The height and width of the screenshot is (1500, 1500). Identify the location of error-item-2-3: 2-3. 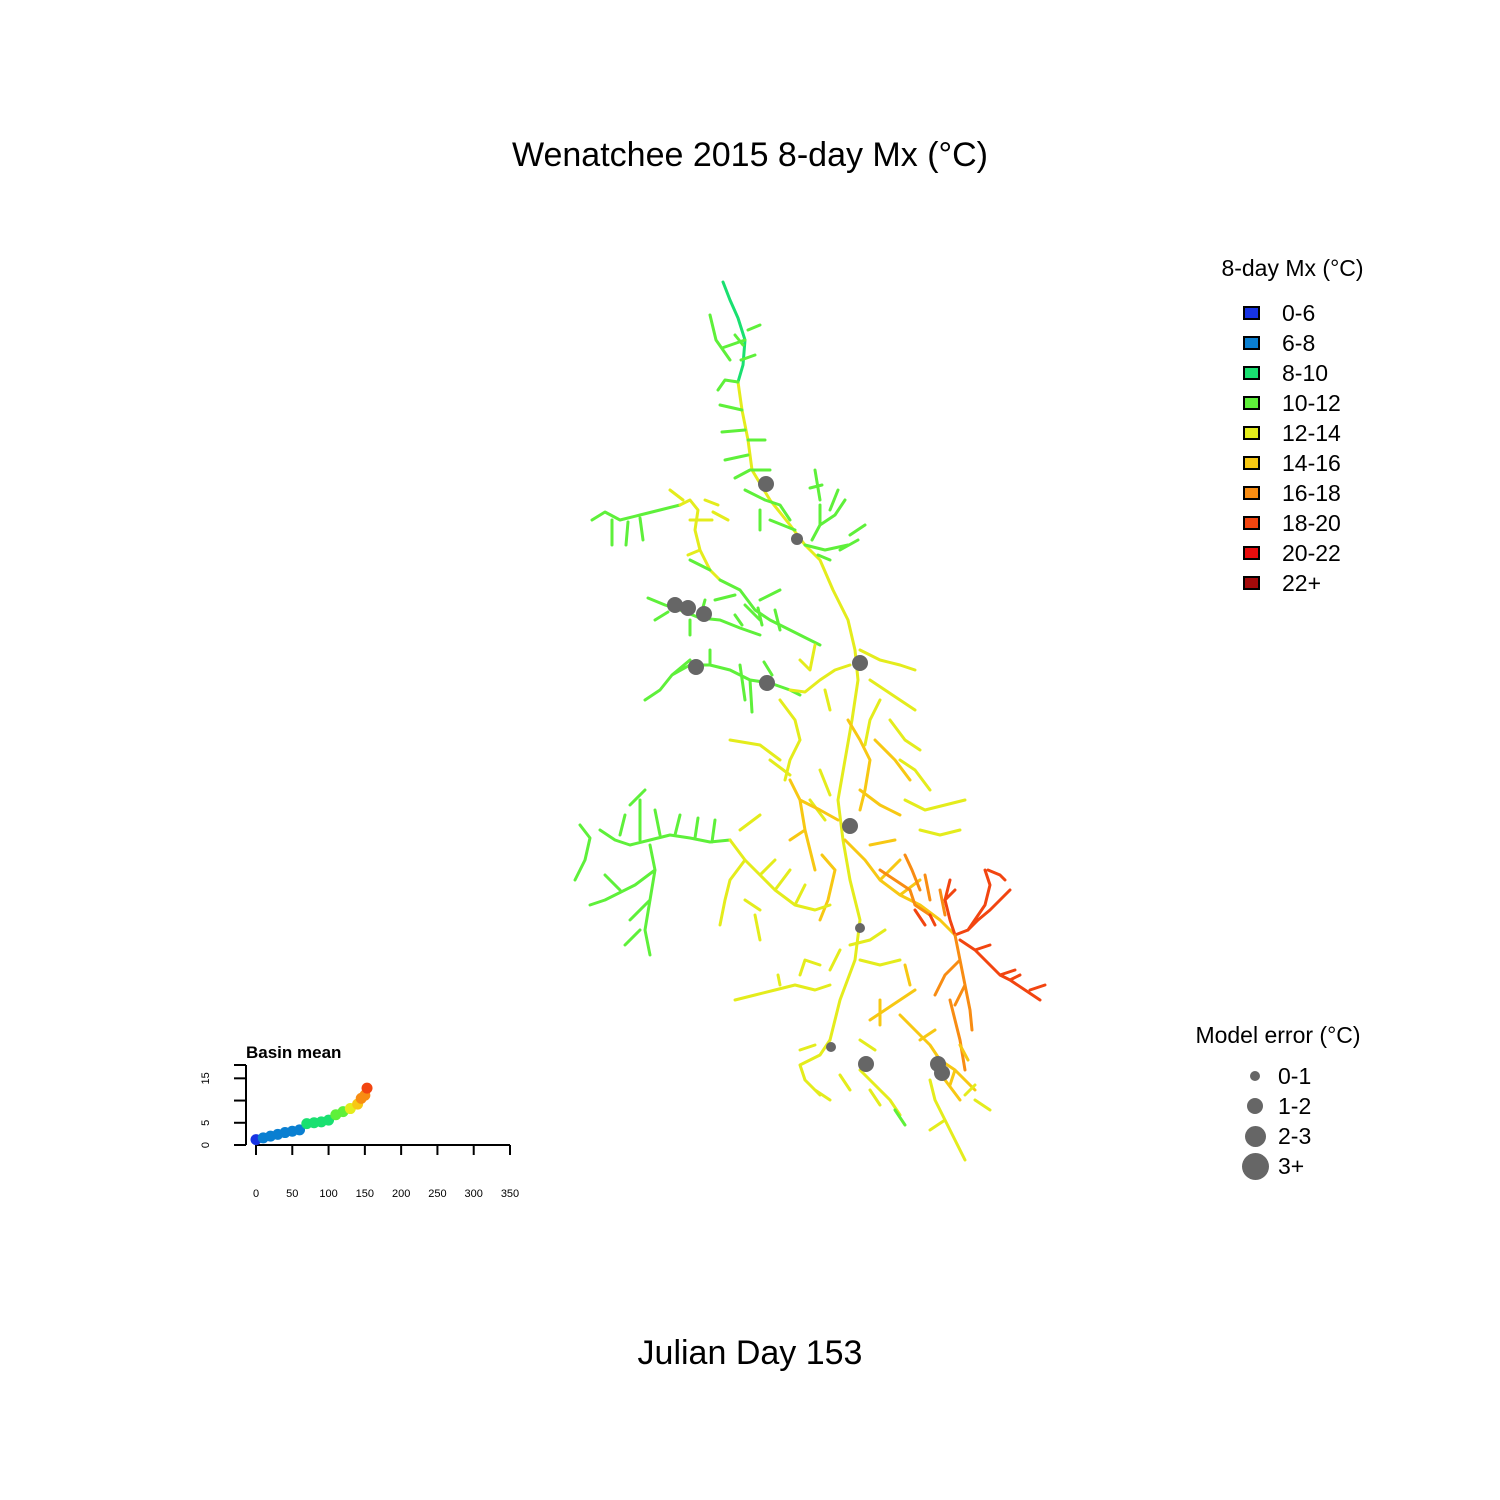
(1278, 1136).